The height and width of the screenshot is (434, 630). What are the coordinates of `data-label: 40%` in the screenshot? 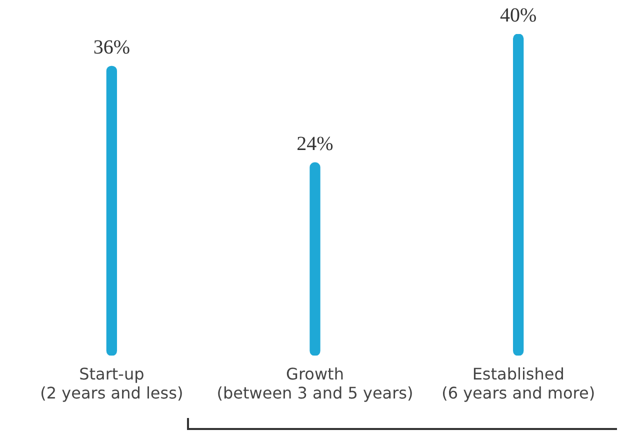 It's located at (518, 15).